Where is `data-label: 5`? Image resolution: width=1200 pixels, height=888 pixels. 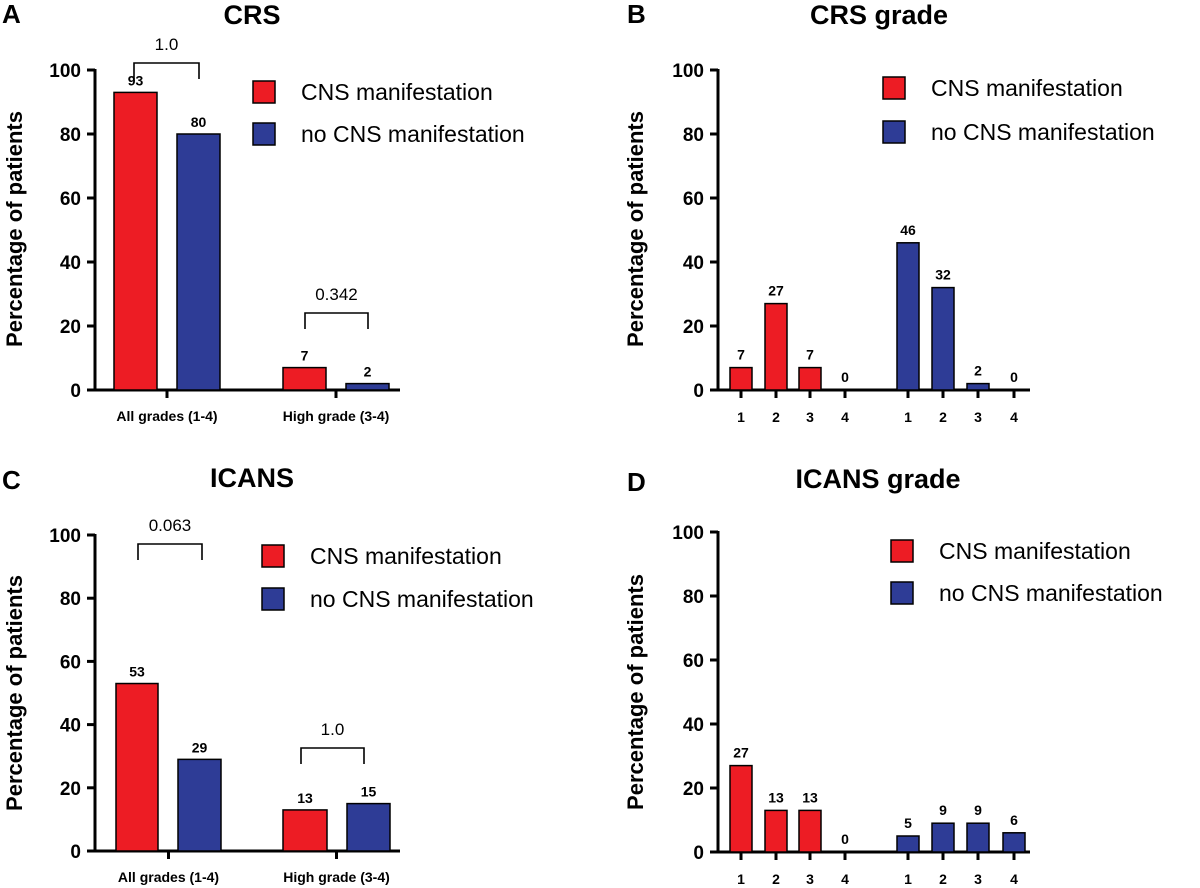
data-label: 5 is located at coordinates (908, 823).